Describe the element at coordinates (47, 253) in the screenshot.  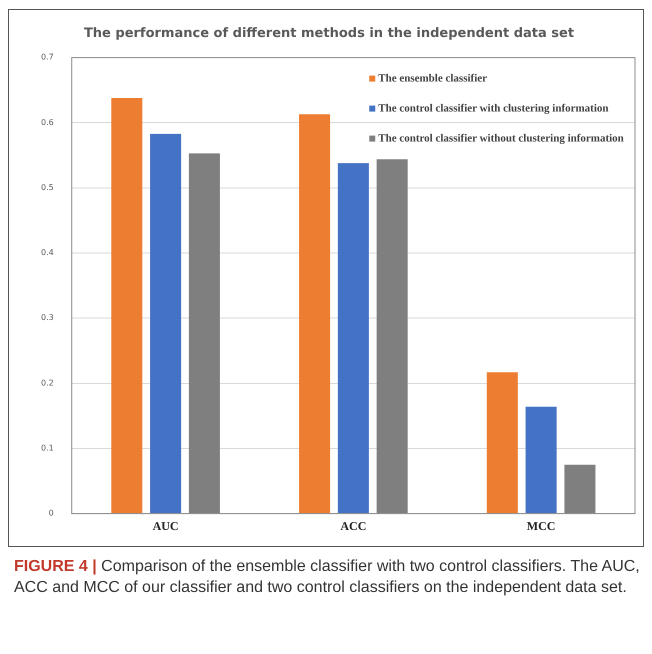
I see `y-tick-label: 0.4` at that location.